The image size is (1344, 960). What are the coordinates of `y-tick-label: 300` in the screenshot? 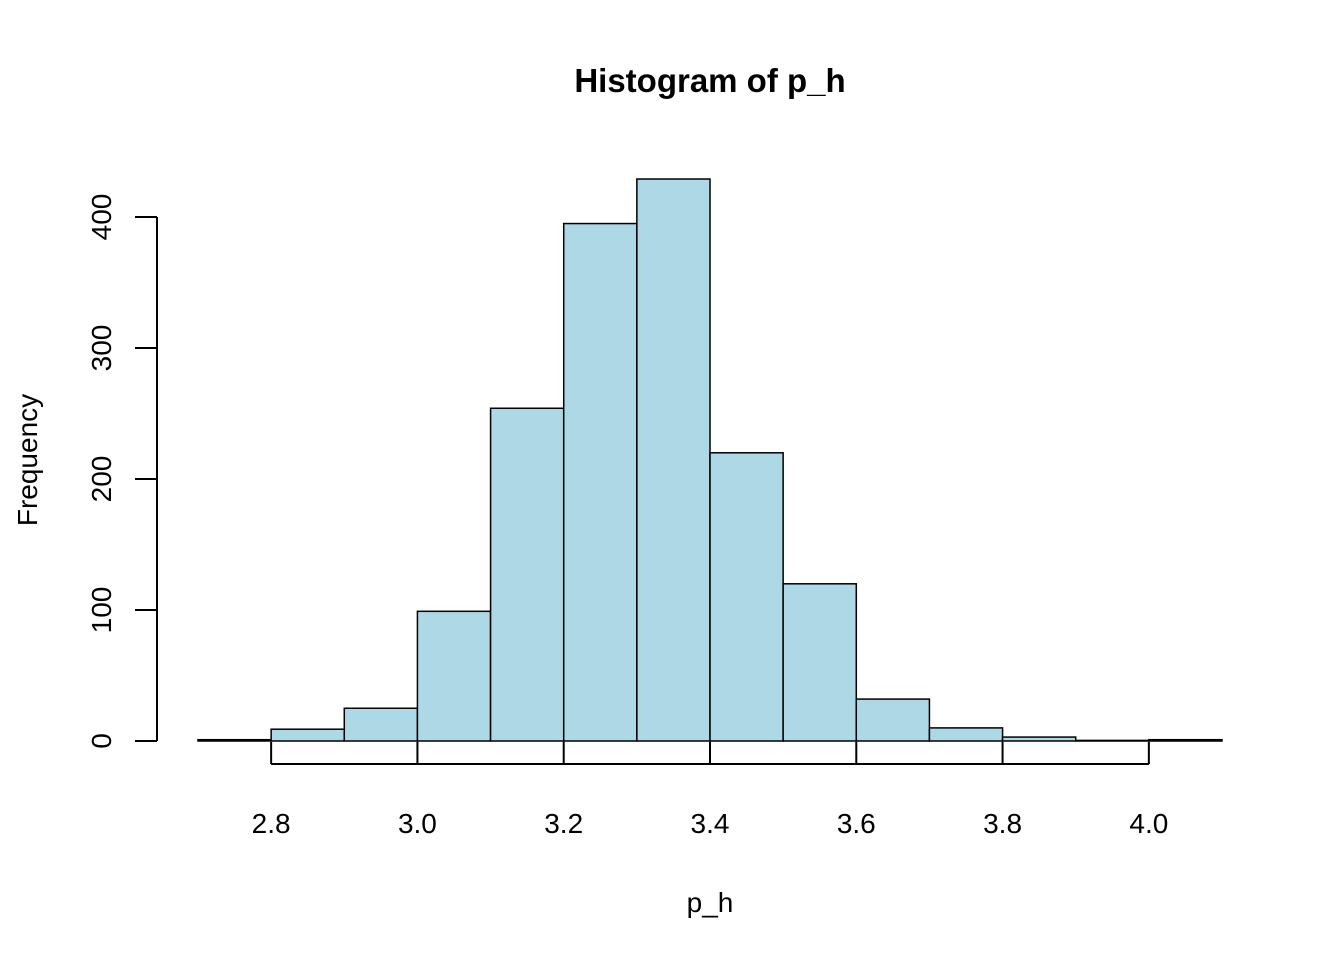 It's located at (101, 348).